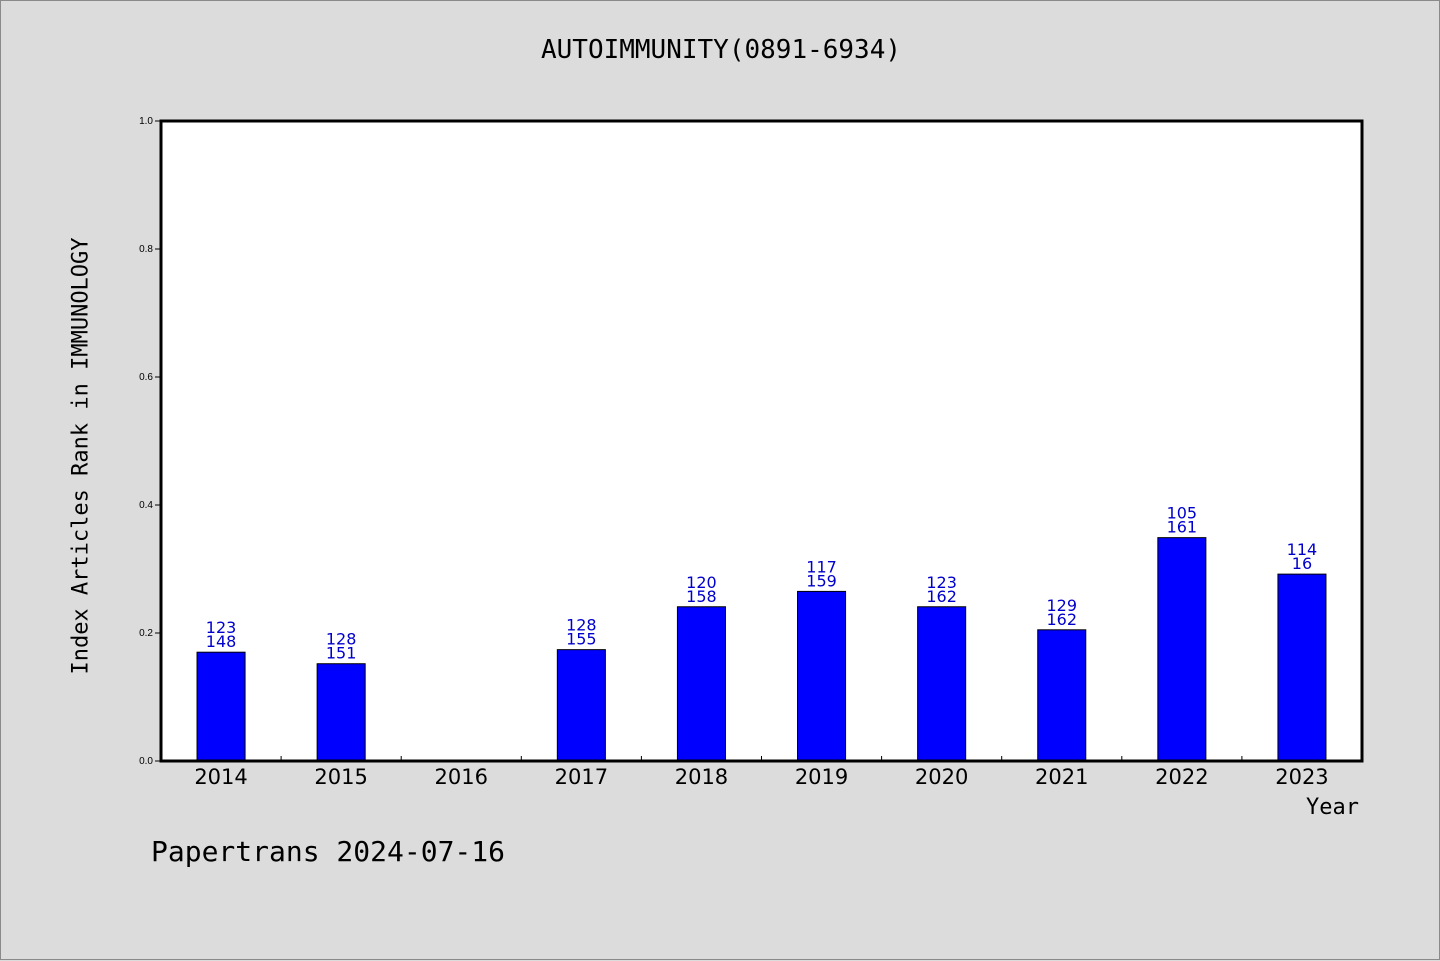 The image size is (1440, 961). I want to click on y-tick-label: 0.4, so click(146, 505).